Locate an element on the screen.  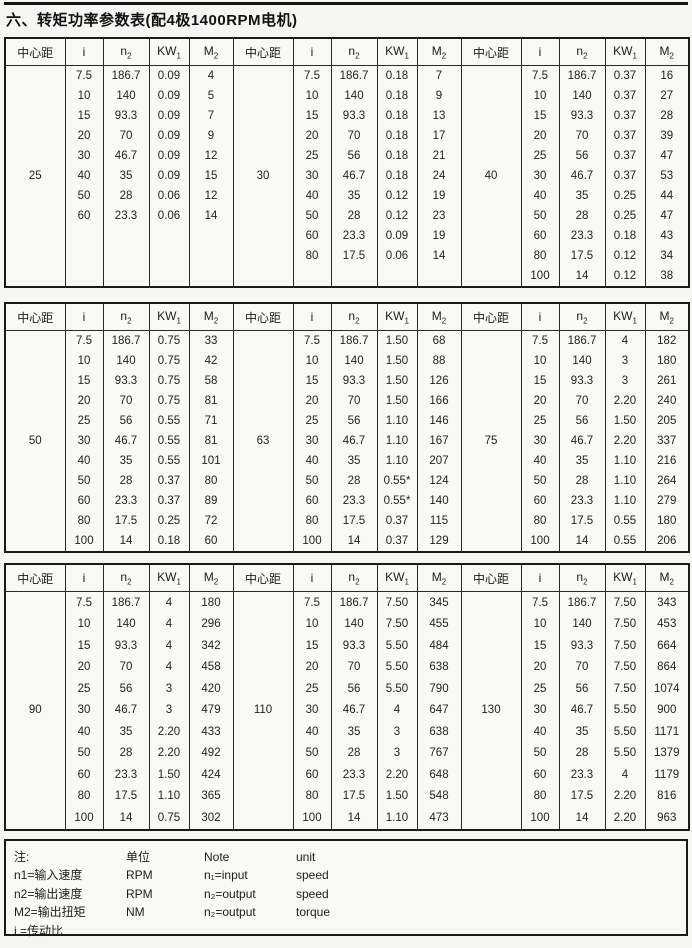
power-kw1-value is located at coordinates (169, 236).